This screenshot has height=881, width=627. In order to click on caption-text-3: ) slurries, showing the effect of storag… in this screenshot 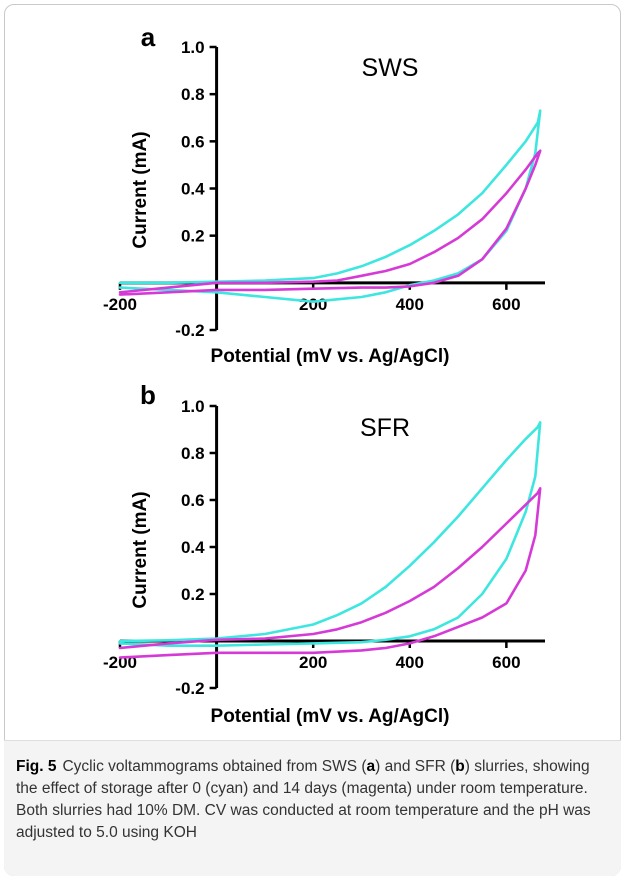, I will do `click(303, 799)`.